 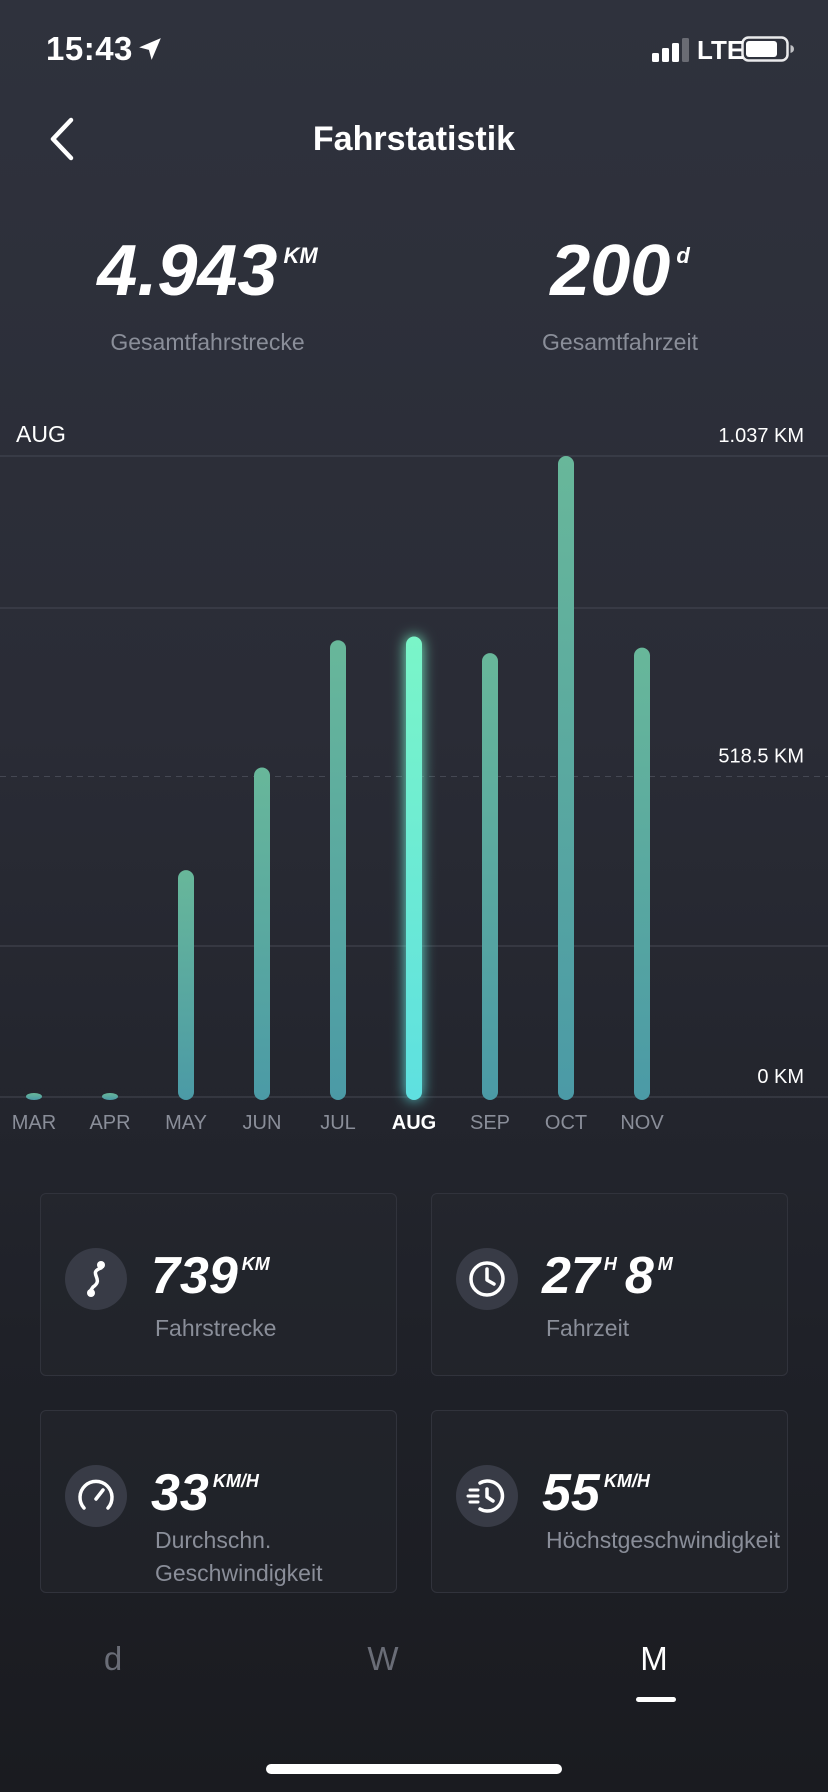 What do you see at coordinates (414, 139) in the screenshot?
I see `page-title: Fahrstatistik` at bounding box center [414, 139].